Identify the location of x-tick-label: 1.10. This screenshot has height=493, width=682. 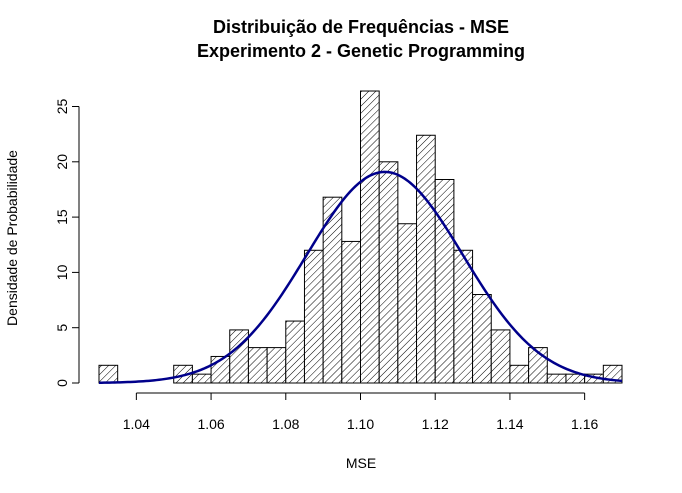
(360, 424).